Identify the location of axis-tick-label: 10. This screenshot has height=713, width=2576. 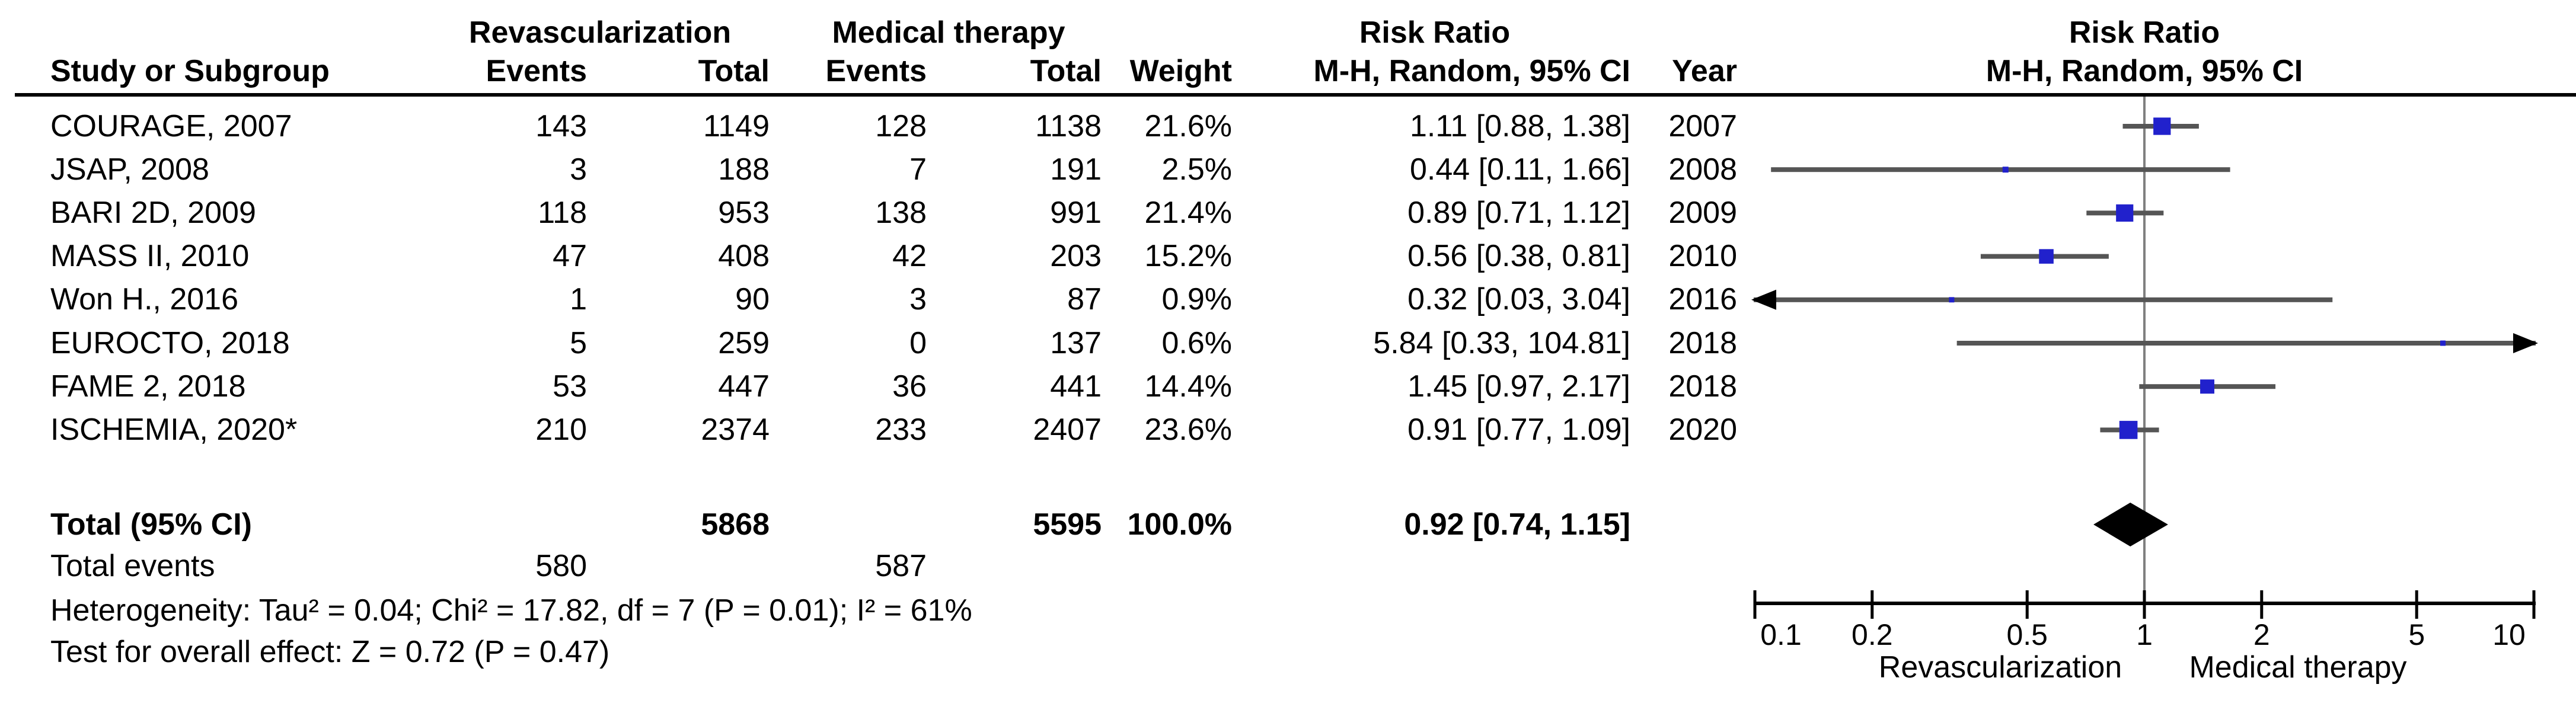
(2509, 634).